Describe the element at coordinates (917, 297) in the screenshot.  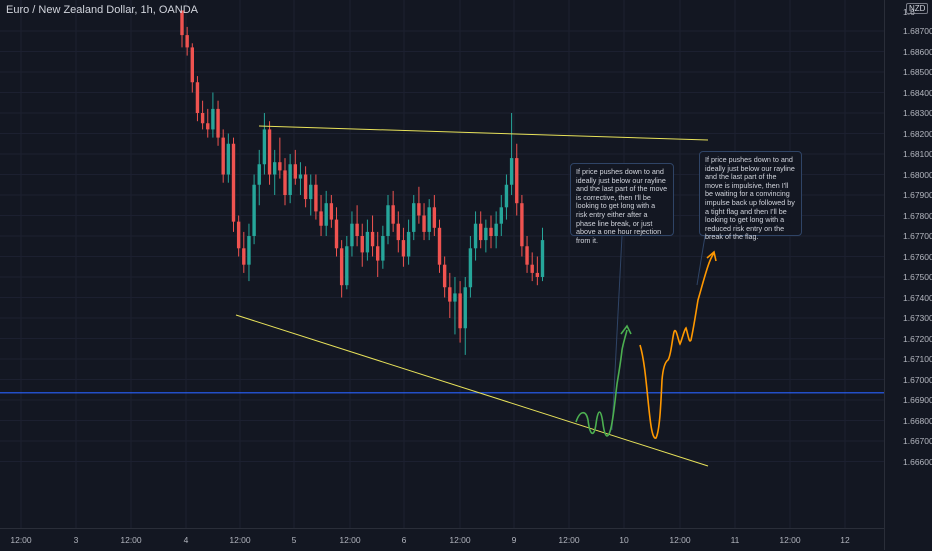
I see `price-label: 1.67400` at that location.